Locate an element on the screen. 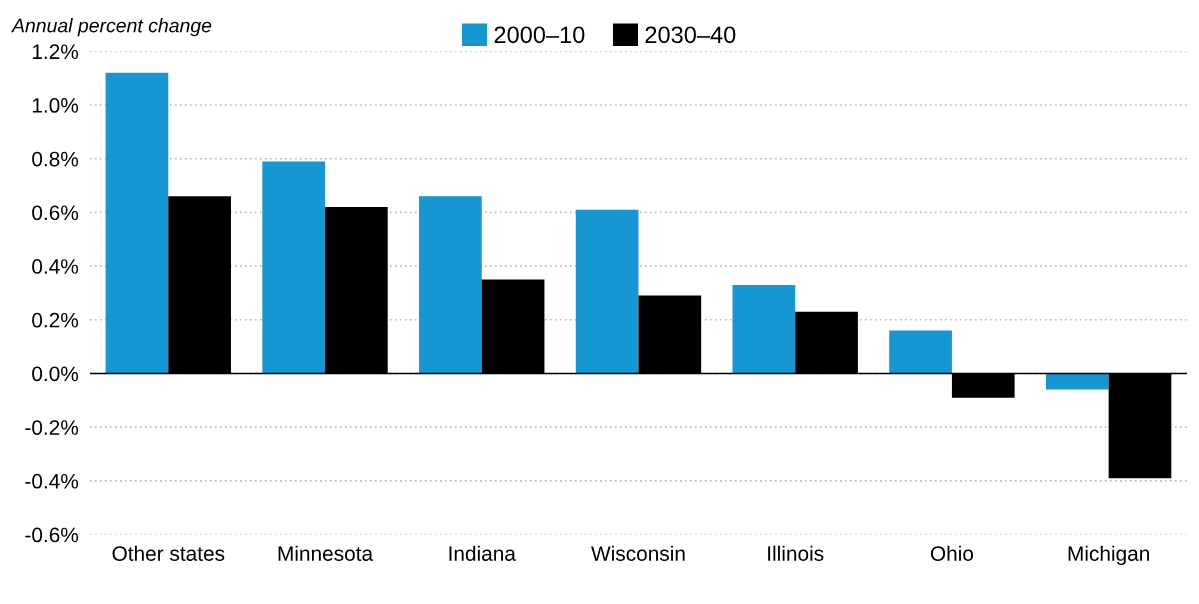 The width and height of the screenshot is (1199, 604). x-tick-label: Indiana is located at coordinates (482, 553).